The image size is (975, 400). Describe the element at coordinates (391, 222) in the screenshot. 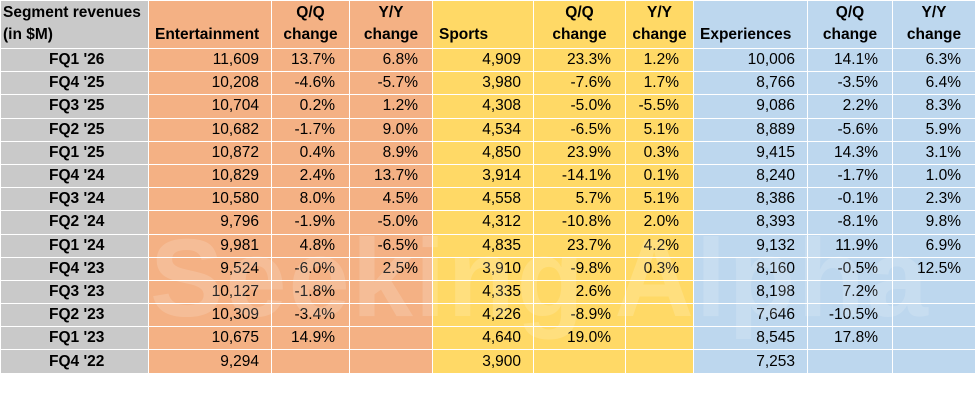

I see `entertainment-yy-cell: -5.0%` at that location.